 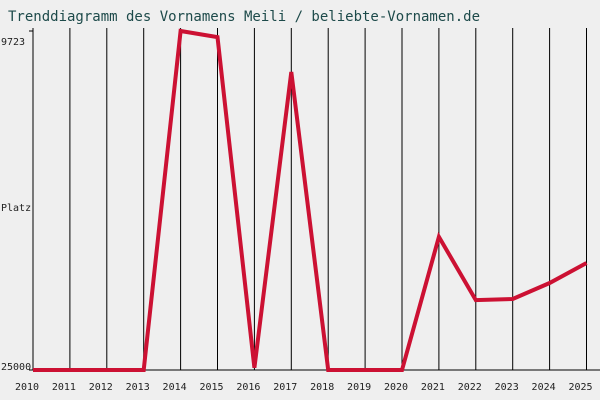 I want to click on x-tick-label: 2016, so click(x=248, y=387).